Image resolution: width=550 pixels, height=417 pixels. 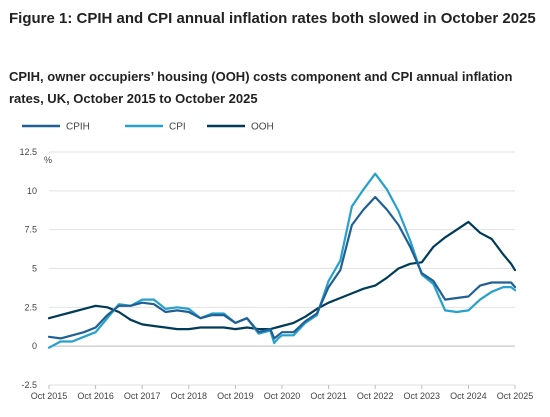 What do you see at coordinates (29, 385) in the screenshot?
I see `y-tick-label: -2.5` at bounding box center [29, 385].